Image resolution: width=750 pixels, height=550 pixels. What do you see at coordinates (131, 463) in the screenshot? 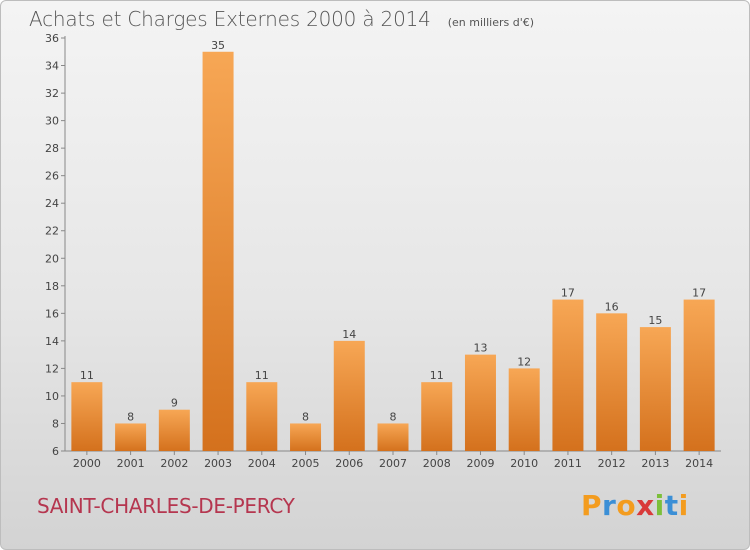
I see `x-tick-label: 2001` at bounding box center [131, 463].